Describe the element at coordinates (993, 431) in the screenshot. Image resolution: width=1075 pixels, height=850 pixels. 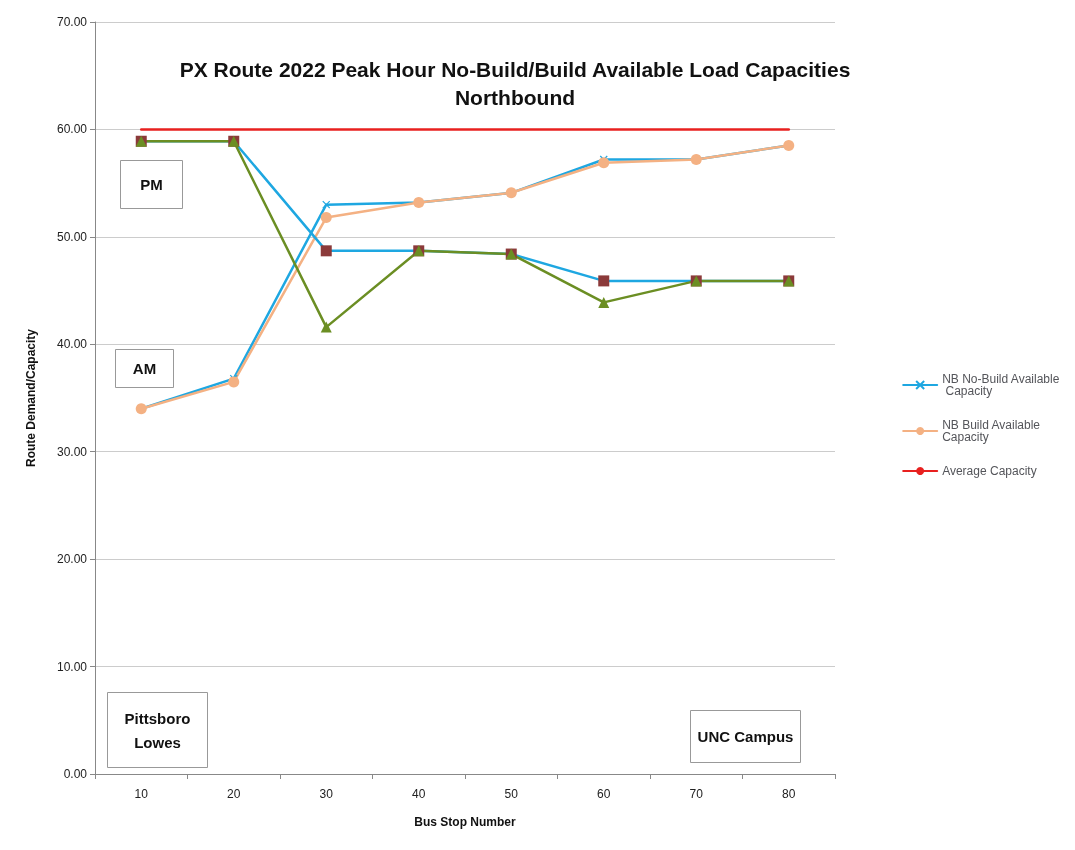
I see `legend-label: NB Build Available Capacity` at that location.